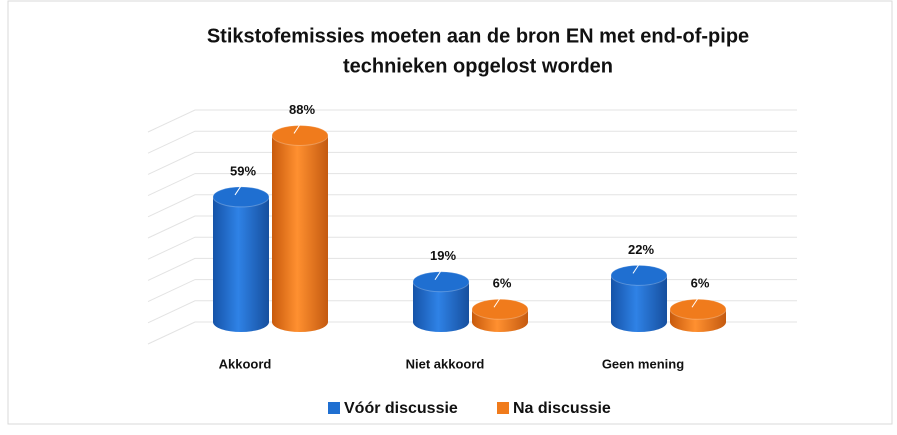  I want to click on chart-title: technieken opgelost worden, so click(478, 66).